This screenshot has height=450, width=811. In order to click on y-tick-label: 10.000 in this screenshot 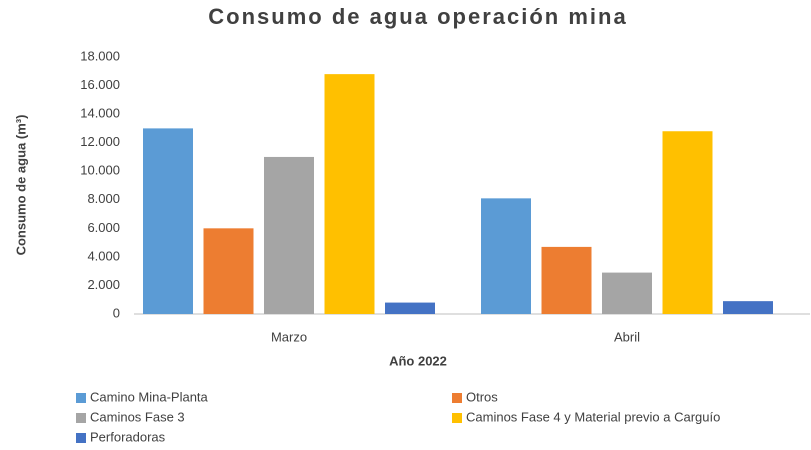, I will do `click(100, 170)`.